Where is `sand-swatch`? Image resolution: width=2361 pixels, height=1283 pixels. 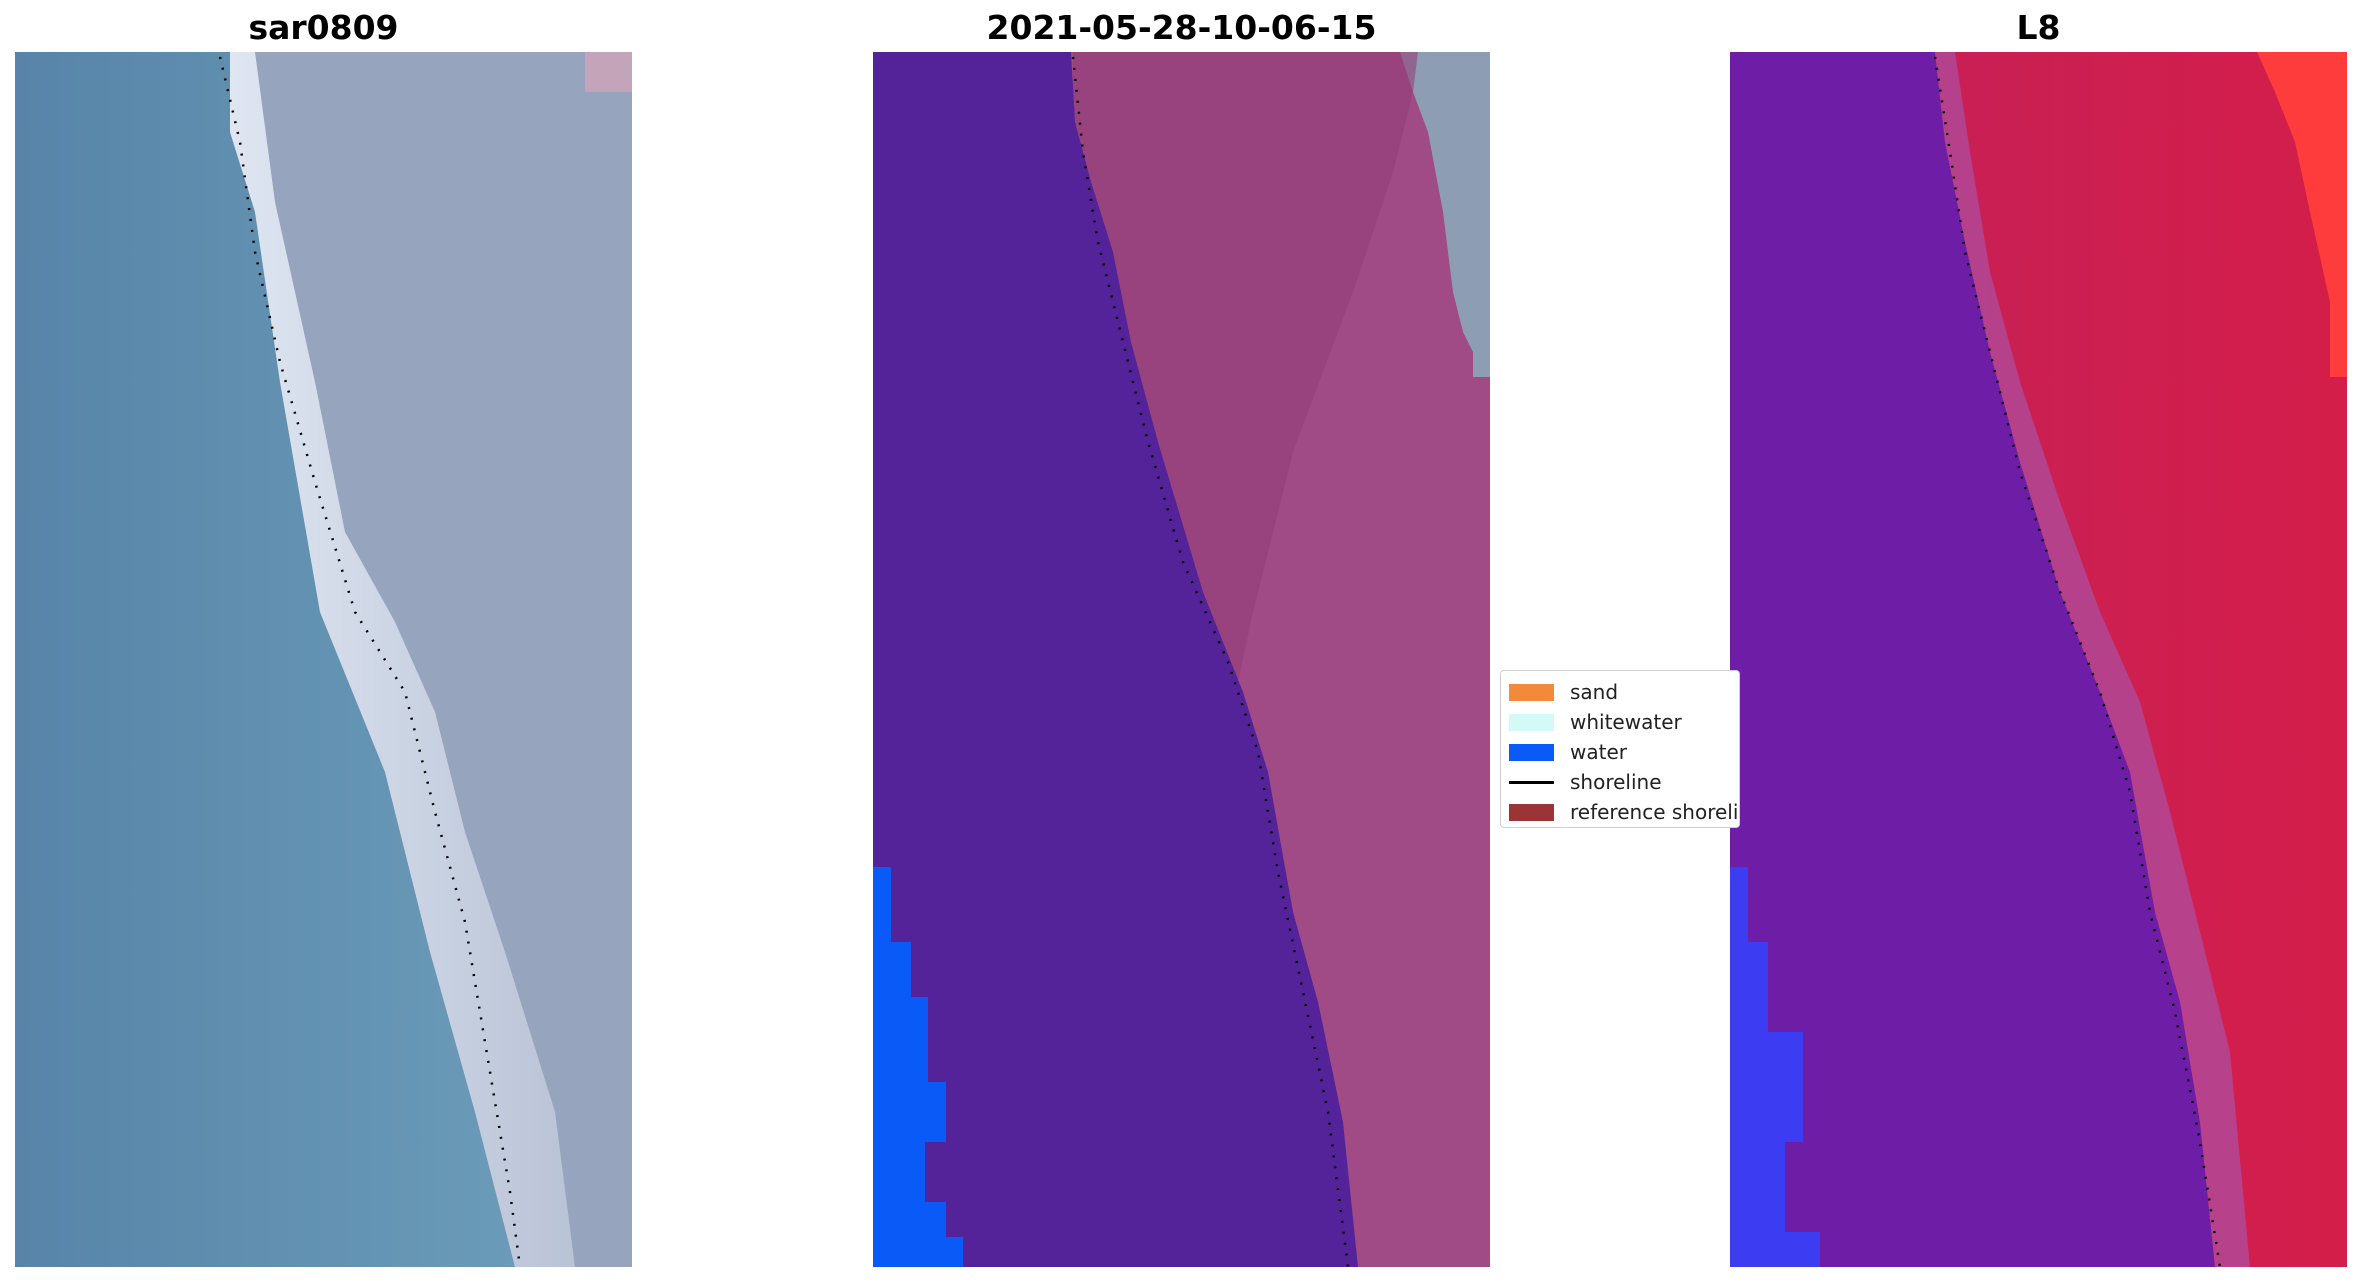 sand-swatch is located at coordinates (1531, 692).